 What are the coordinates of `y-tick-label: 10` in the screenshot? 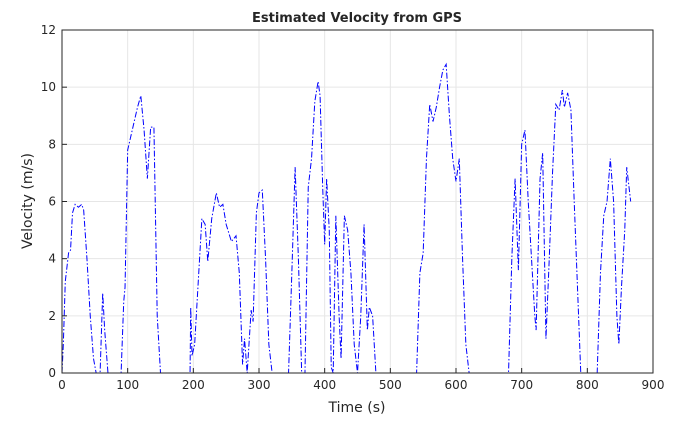 It's located at (48, 87).